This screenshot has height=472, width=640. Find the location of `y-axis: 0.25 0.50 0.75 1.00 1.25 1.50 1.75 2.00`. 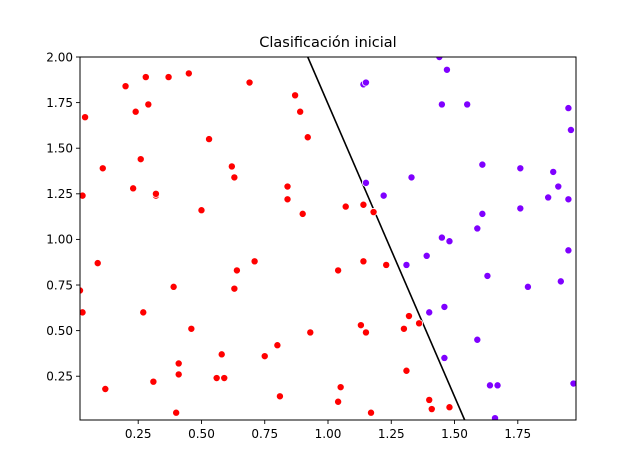

y-axis: 0.25 0.50 0.75 1.00 1.25 1.50 1.75 2.00 is located at coordinates (63, 217).